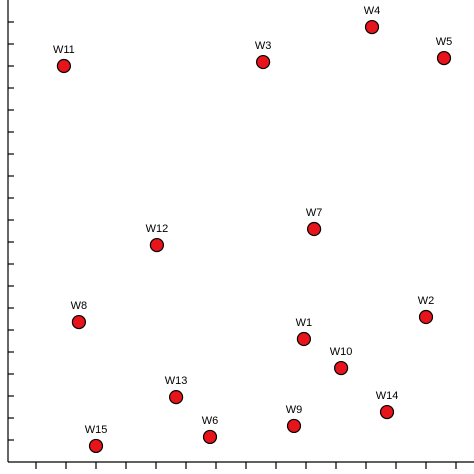  Describe the element at coordinates (314, 213) in the screenshot. I see `point-label: W7` at that location.